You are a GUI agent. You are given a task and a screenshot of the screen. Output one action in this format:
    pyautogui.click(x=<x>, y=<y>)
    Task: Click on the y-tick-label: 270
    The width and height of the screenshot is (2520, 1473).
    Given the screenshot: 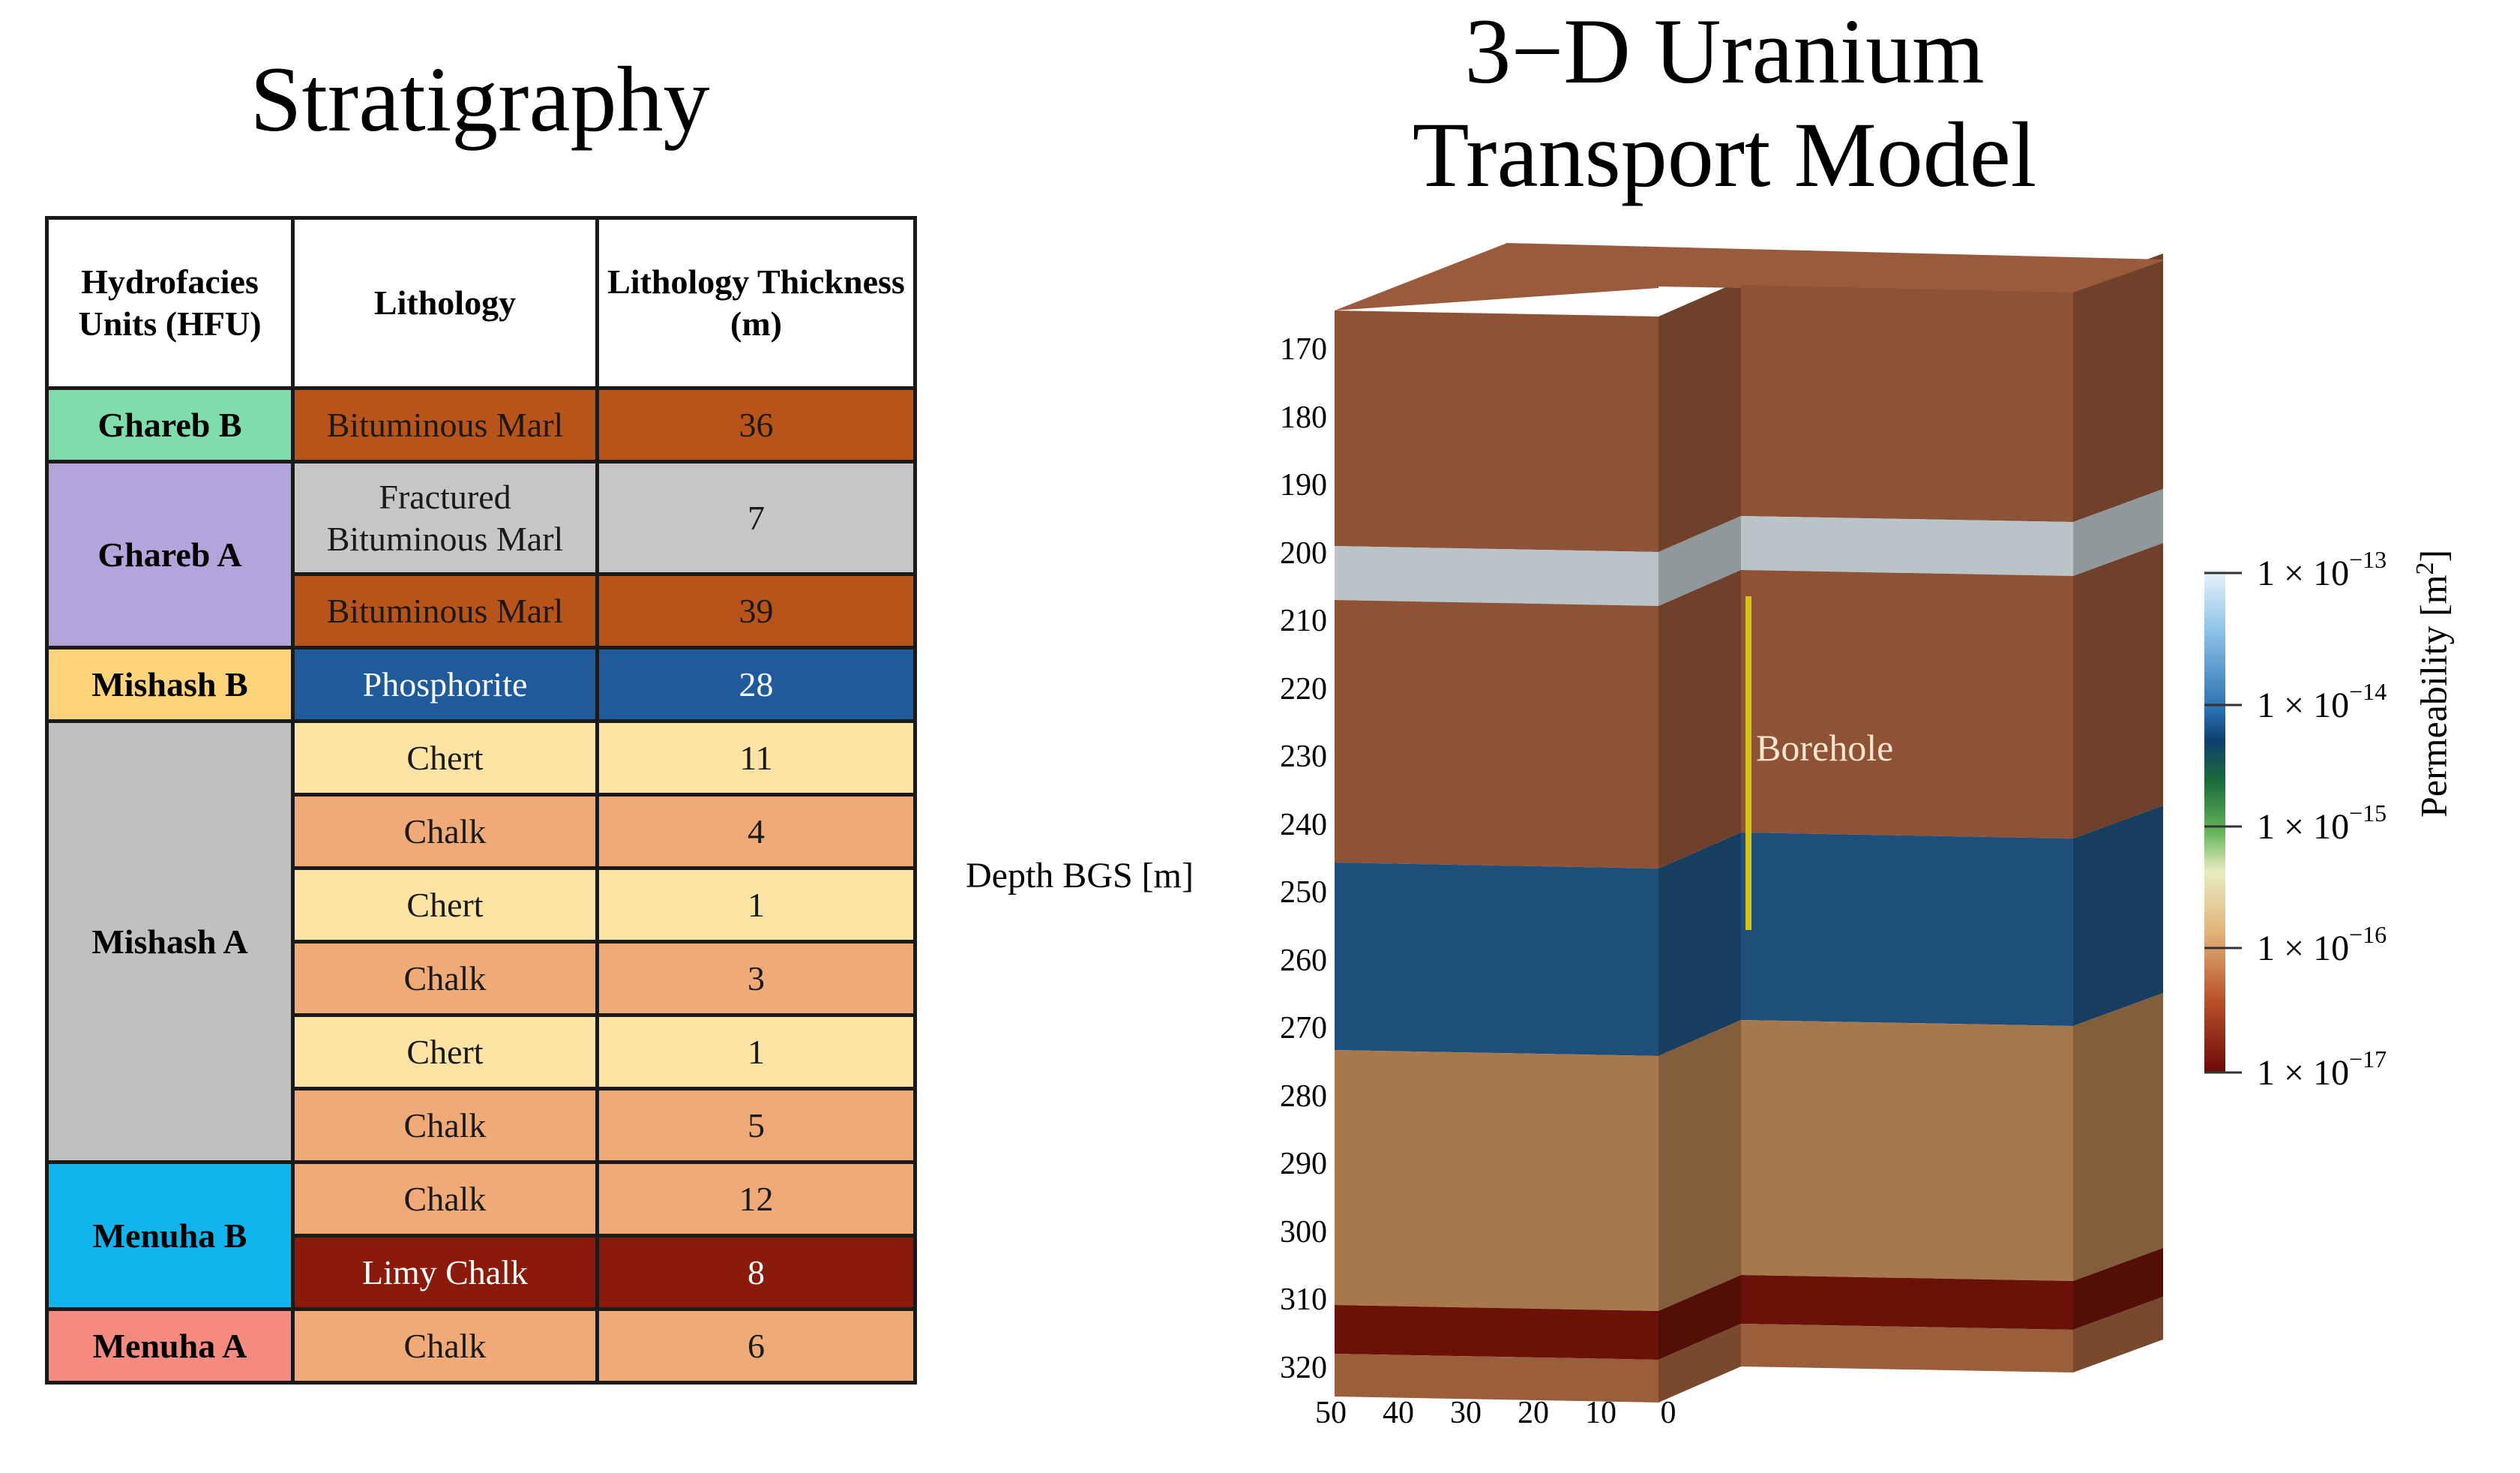 What is the action you would take?
    pyautogui.click(x=1303, y=1028)
    